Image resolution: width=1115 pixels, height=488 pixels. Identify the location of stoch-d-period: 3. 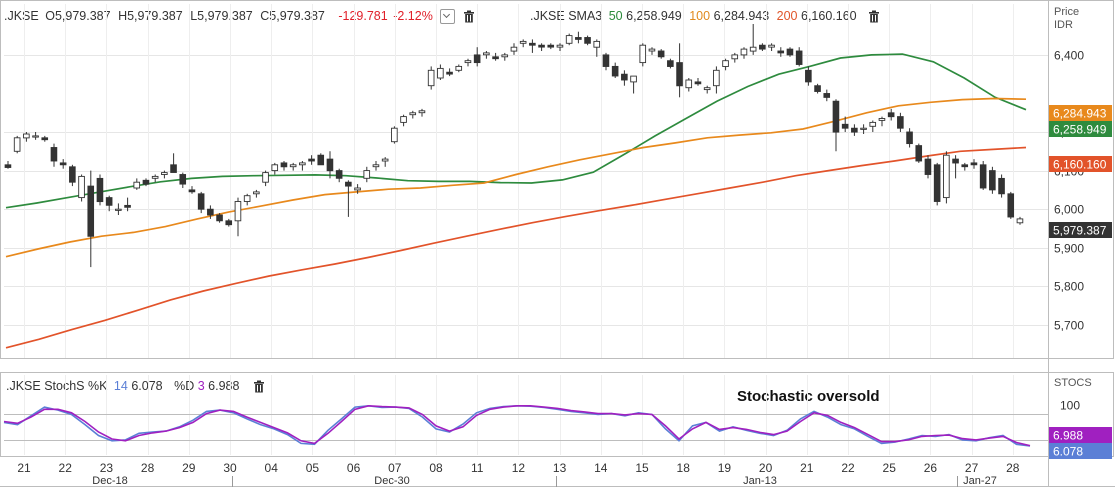
(201, 386).